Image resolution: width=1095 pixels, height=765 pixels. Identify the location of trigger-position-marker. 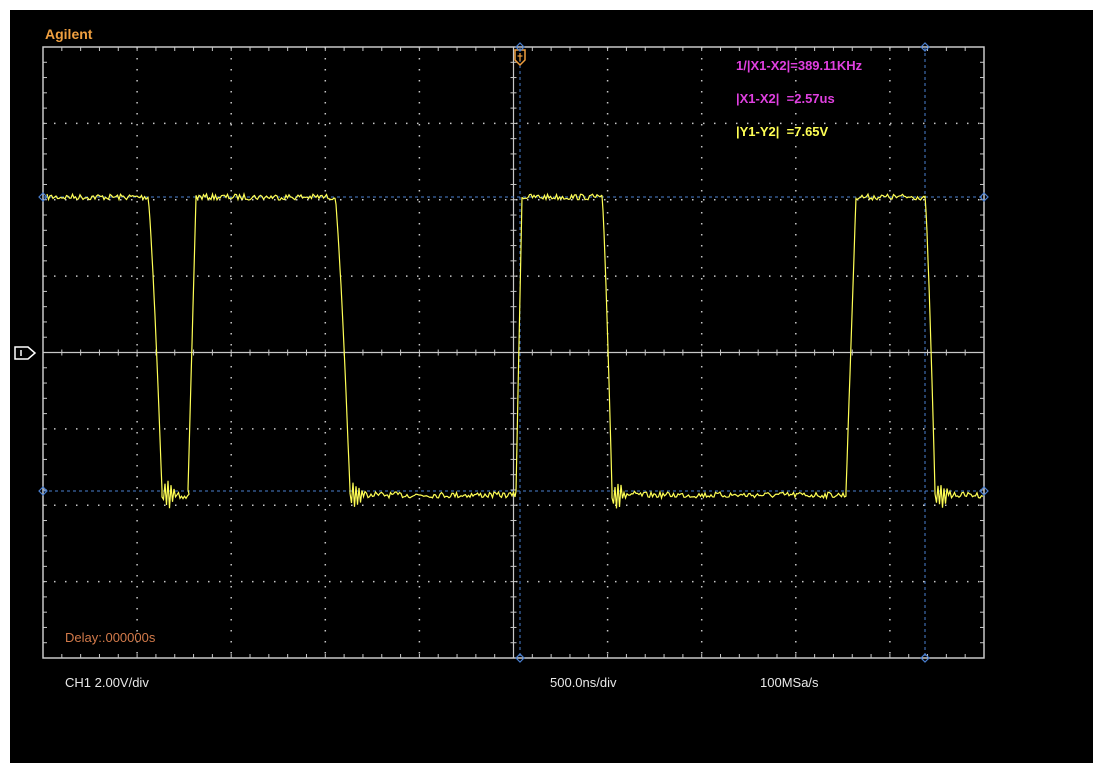
(520, 58).